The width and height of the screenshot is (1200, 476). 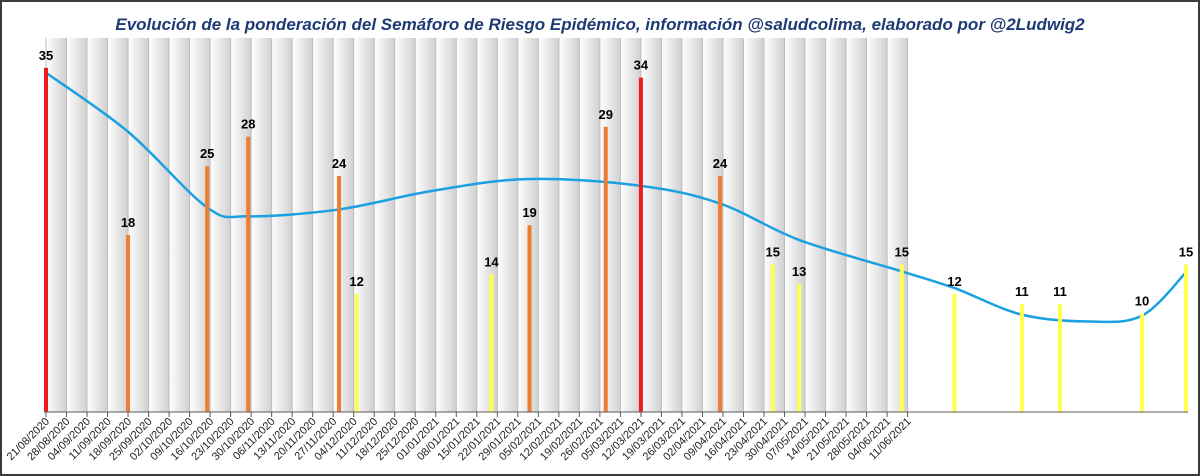 What do you see at coordinates (529, 212) in the screenshot?
I see `bar-value-label: 19` at bounding box center [529, 212].